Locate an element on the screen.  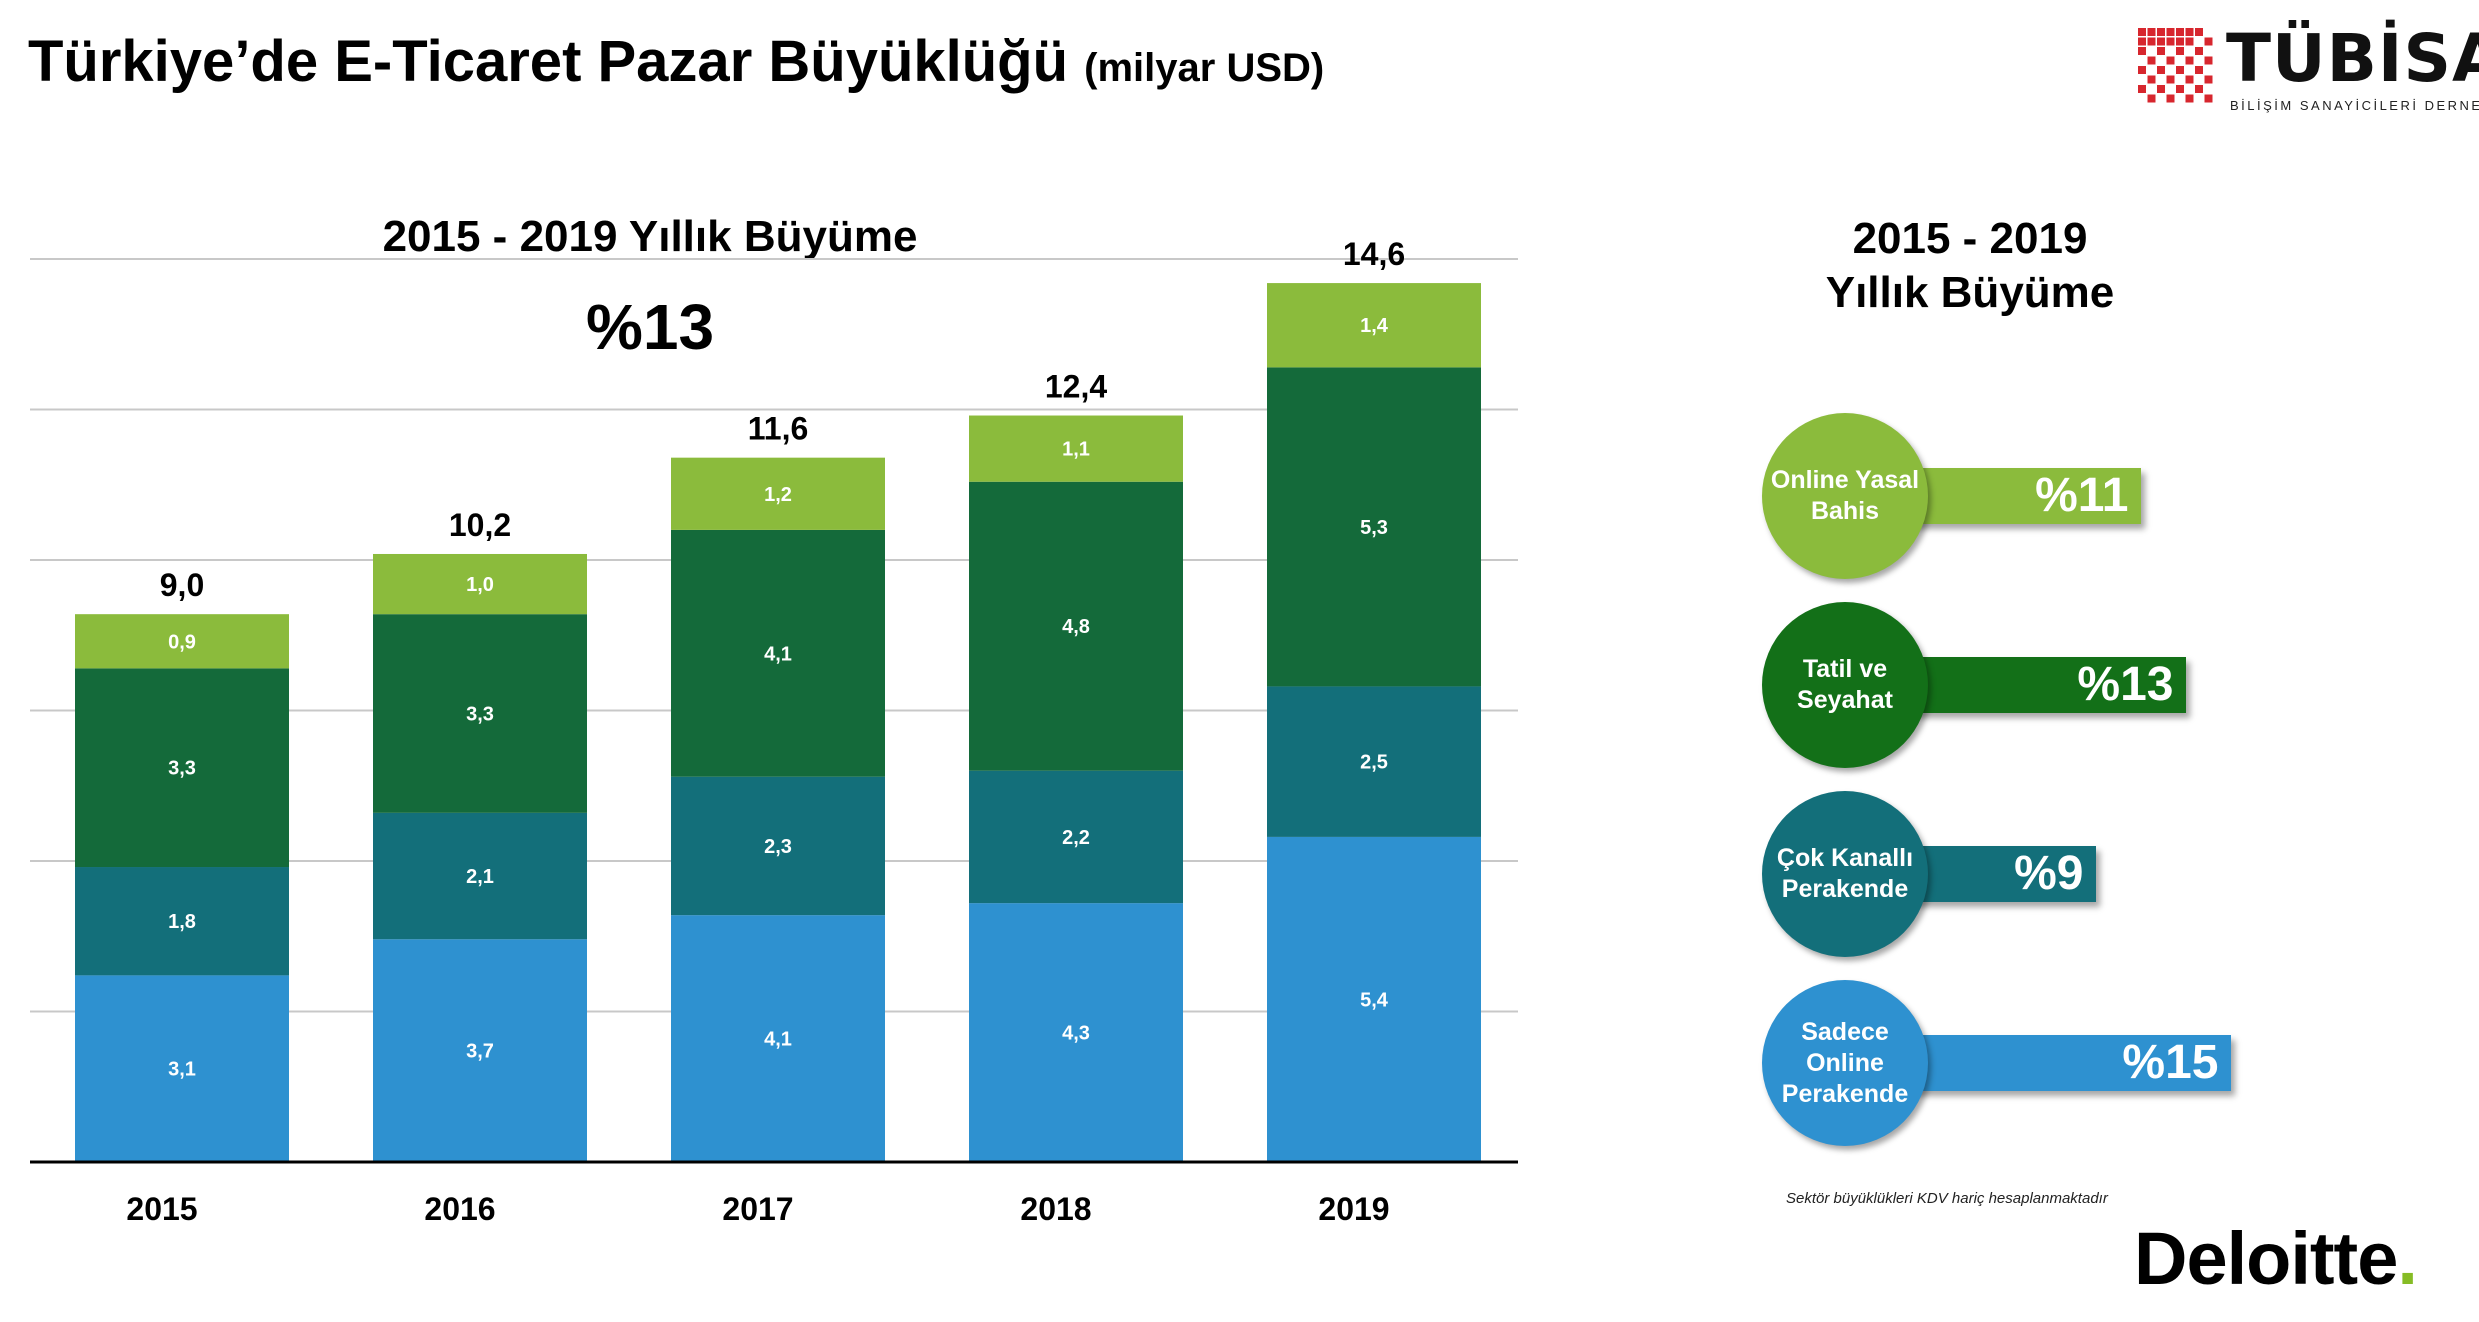
deloitte-logo: Deloitte. is located at coordinates (2276, 1258).